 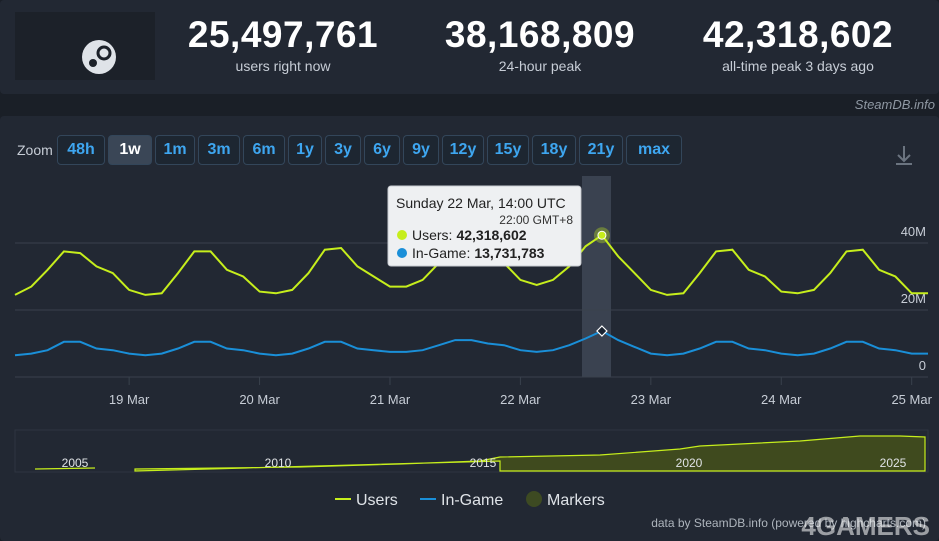 I want to click on y-tick-label: 20M, so click(x=913, y=298).